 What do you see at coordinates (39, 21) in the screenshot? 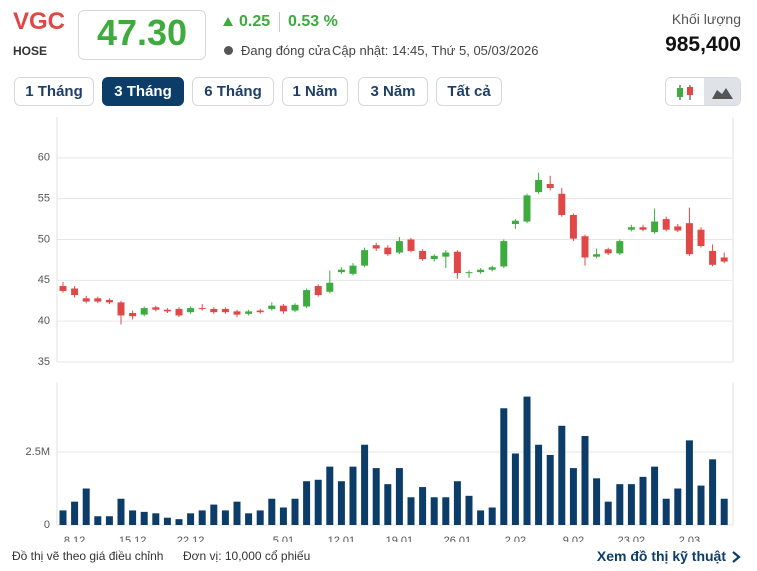
I see `symbol: VGC` at bounding box center [39, 21].